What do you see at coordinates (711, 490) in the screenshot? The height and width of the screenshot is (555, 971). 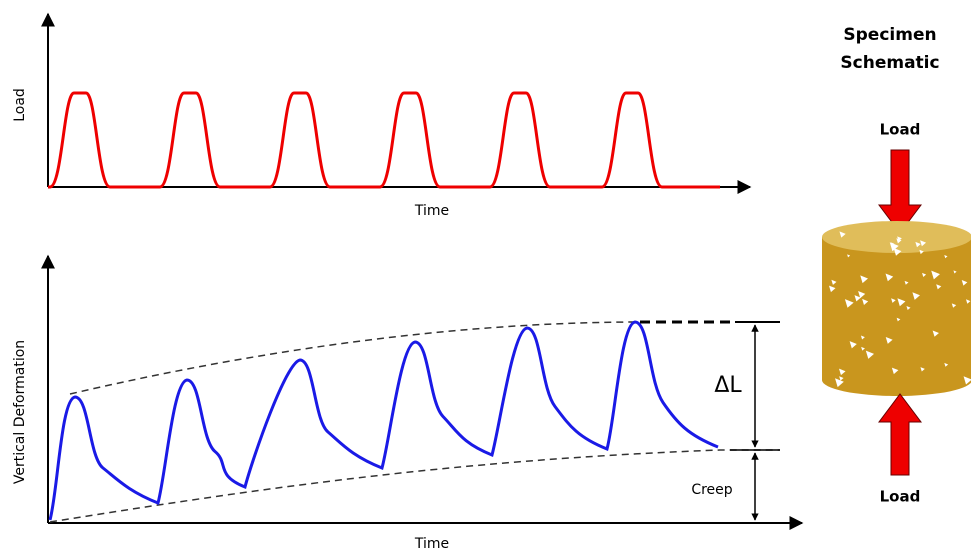 I see `creep-label: Creep` at bounding box center [711, 490].